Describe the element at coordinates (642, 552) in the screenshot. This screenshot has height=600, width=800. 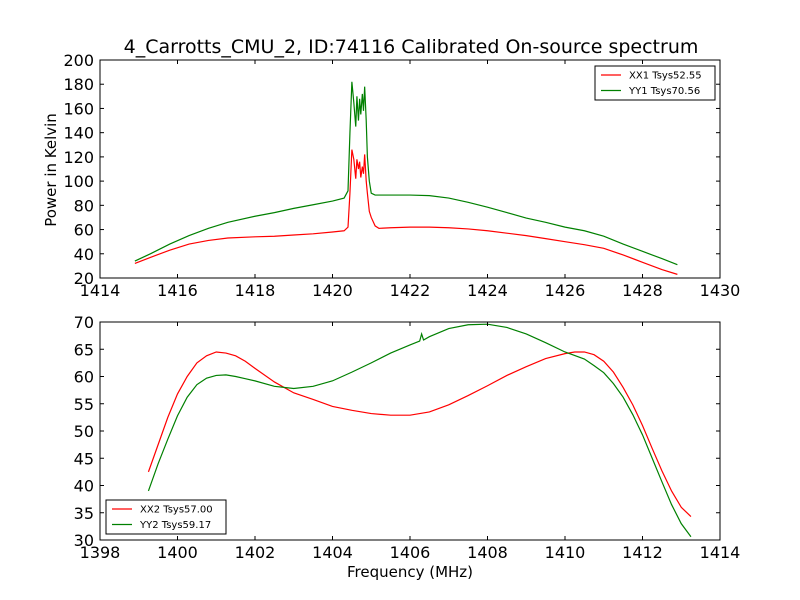
I see `x-tick-label: 1412` at that location.